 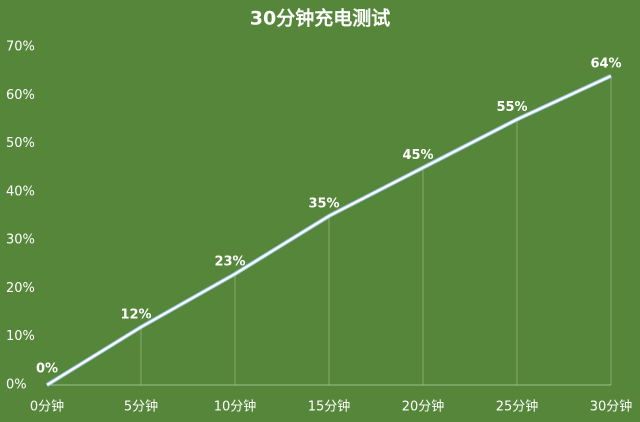 I want to click on x-tick-label: 15分钟, so click(x=329, y=407).